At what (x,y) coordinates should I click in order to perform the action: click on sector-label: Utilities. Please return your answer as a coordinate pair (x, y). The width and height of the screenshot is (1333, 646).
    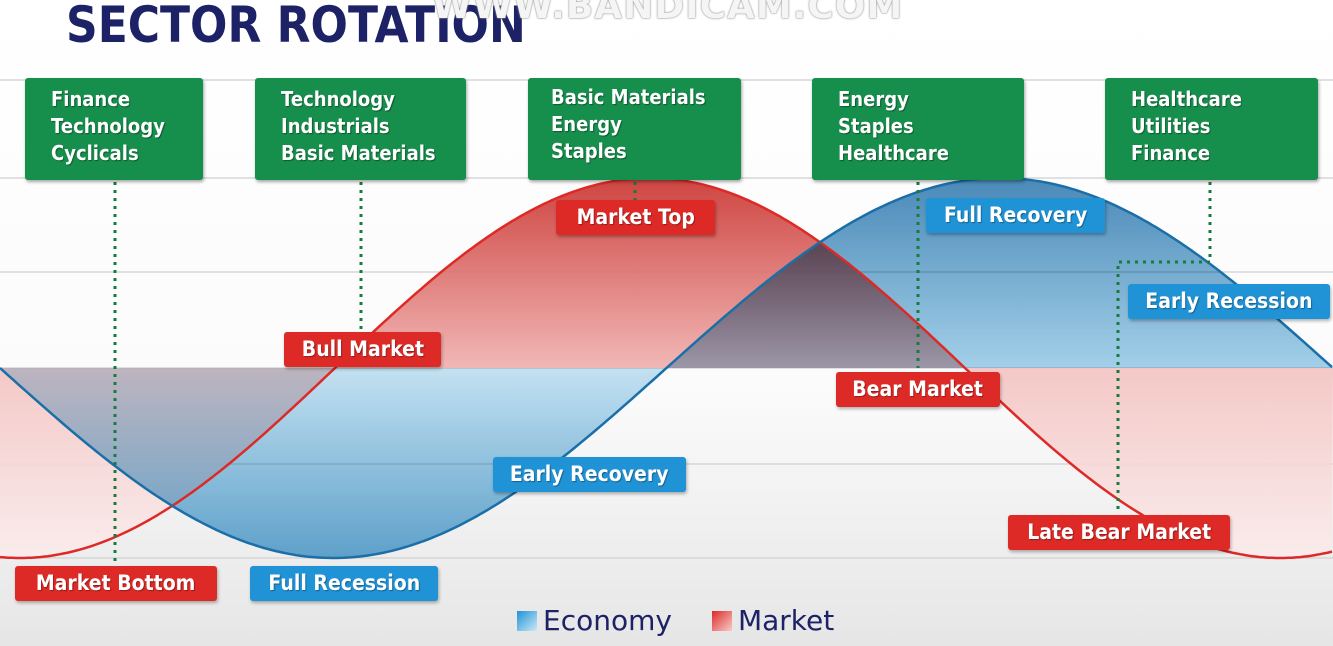
    Looking at the image, I should click on (1171, 126).